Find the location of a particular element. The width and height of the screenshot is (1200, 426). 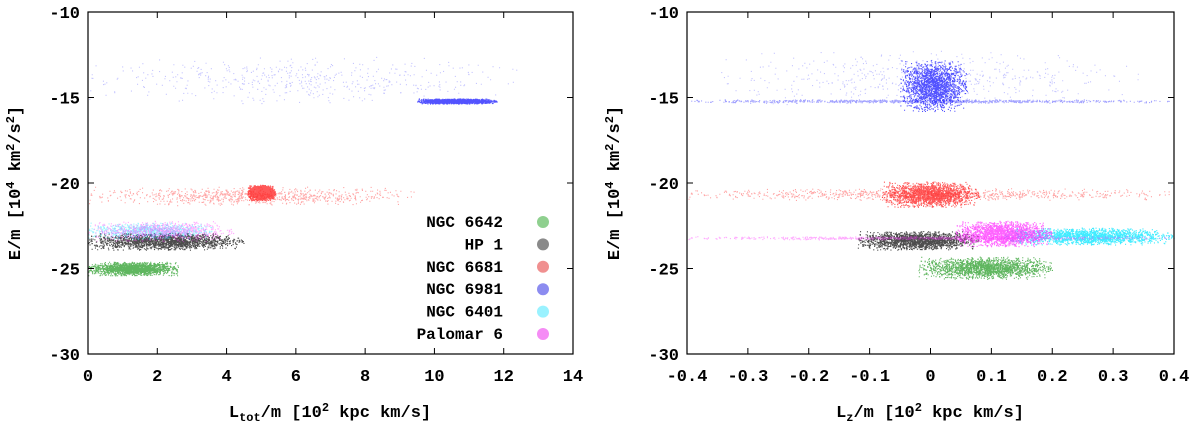

x-tick-label: 8 is located at coordinates (365, 377).